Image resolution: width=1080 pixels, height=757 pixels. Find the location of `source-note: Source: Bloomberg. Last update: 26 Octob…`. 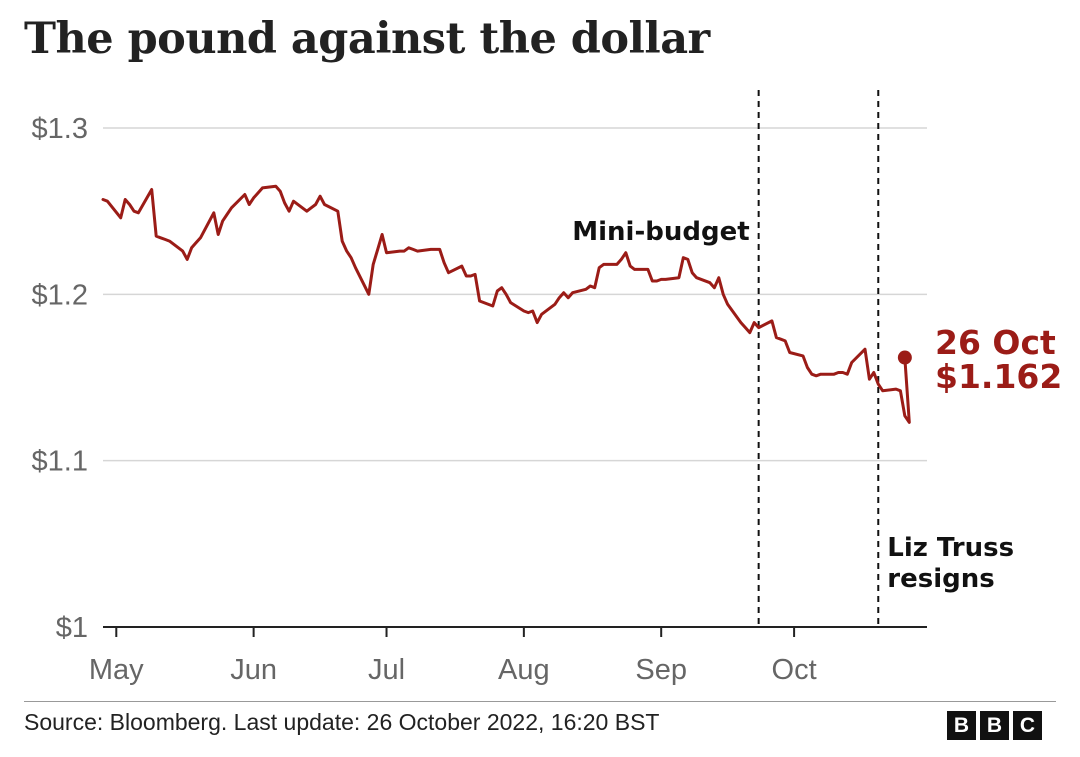

source-note: Source: Bloomberg. Last update: 26 Octob… is located at coordinates (342, 722).